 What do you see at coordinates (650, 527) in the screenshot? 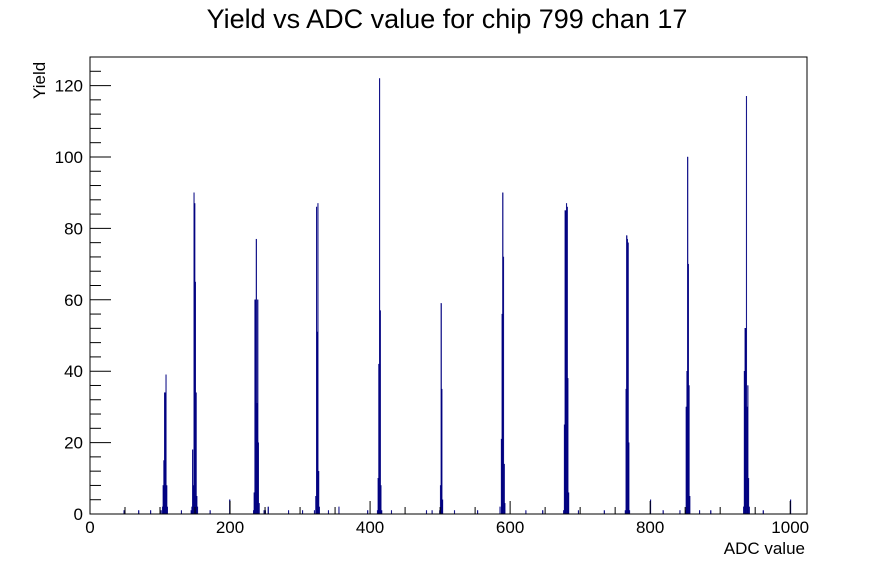
I see `x-tick-label: 800` at bounding box center [650, 527].